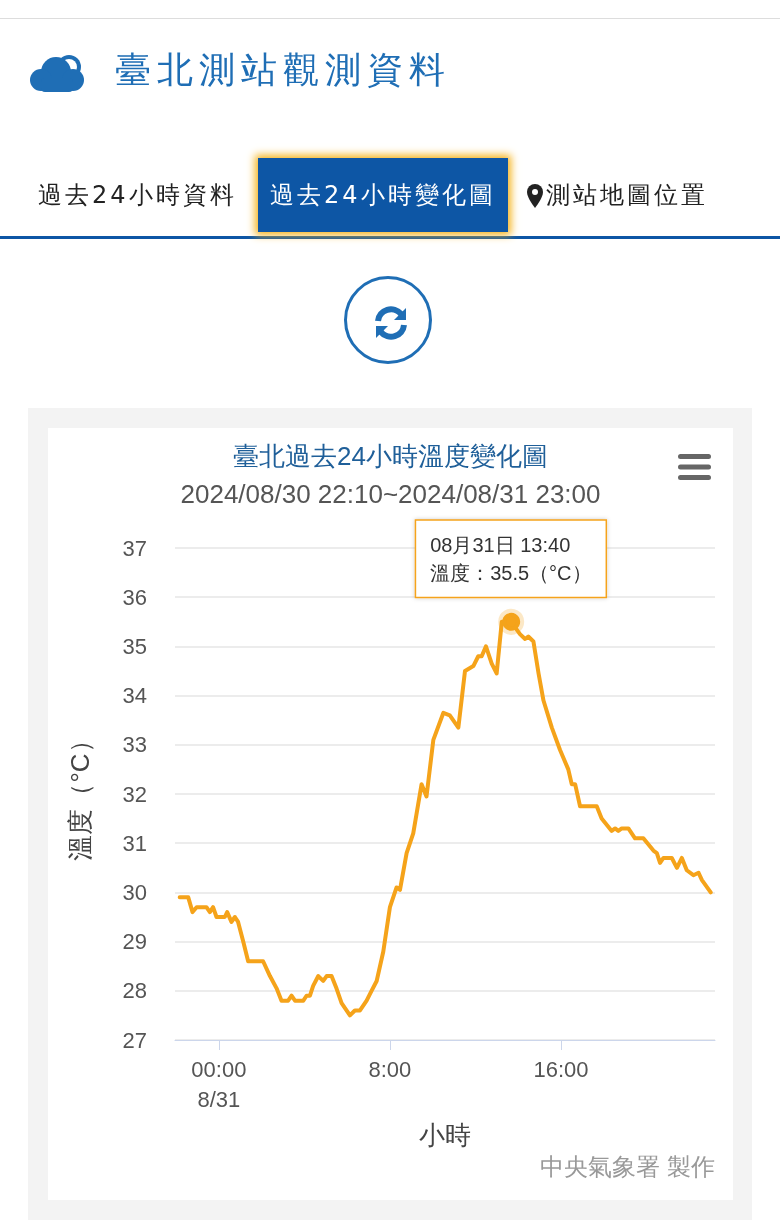 The width and height of the screenshot is (780, 1220). What do you see at coordinates (134, 597) in the screenshot?
I see `y-tick-label: 36` at bounding box center [134, 597].